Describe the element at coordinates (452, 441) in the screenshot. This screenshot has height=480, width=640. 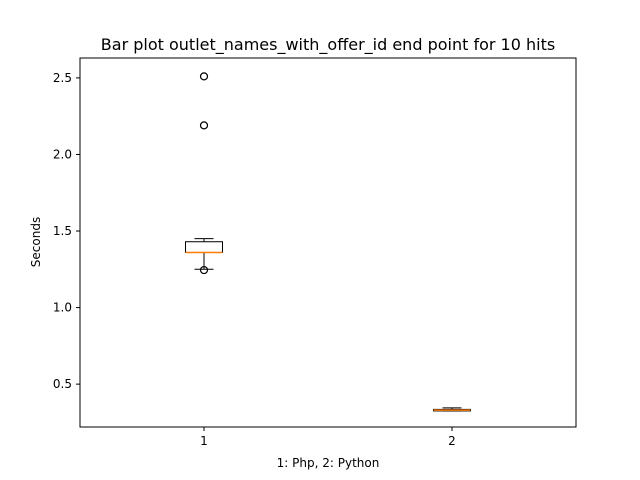
I see `x-tick-label: 2` at that location.